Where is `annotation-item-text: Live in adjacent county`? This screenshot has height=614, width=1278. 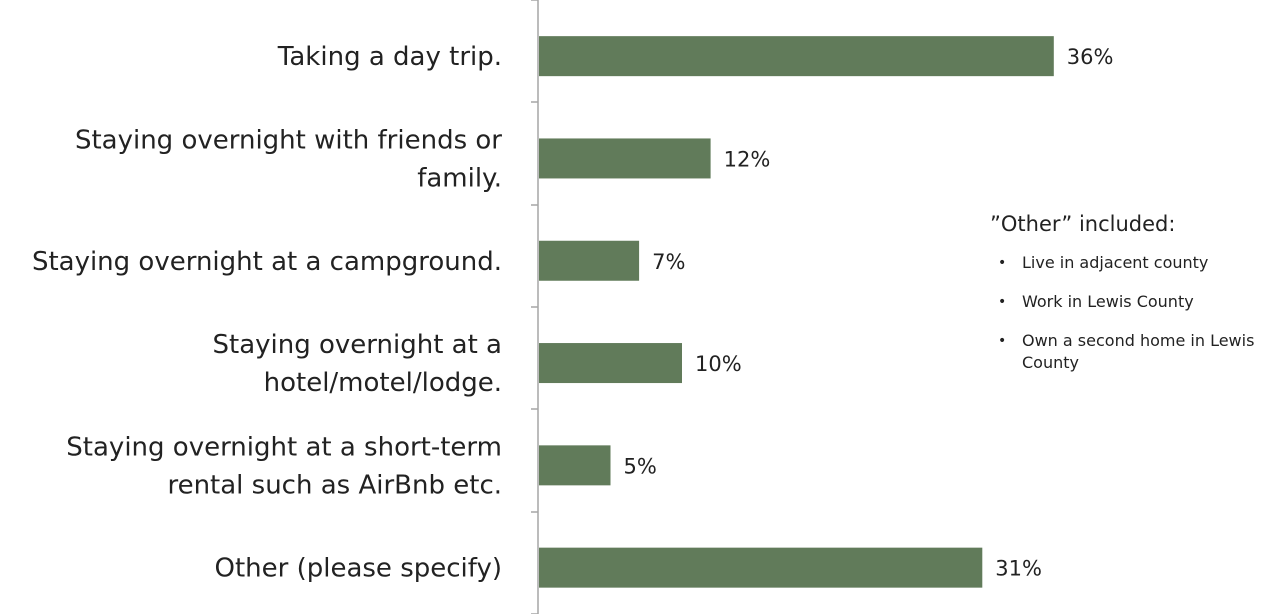 annotation-item-text: Live in adjacent county is located at coordinates (1115, 262).